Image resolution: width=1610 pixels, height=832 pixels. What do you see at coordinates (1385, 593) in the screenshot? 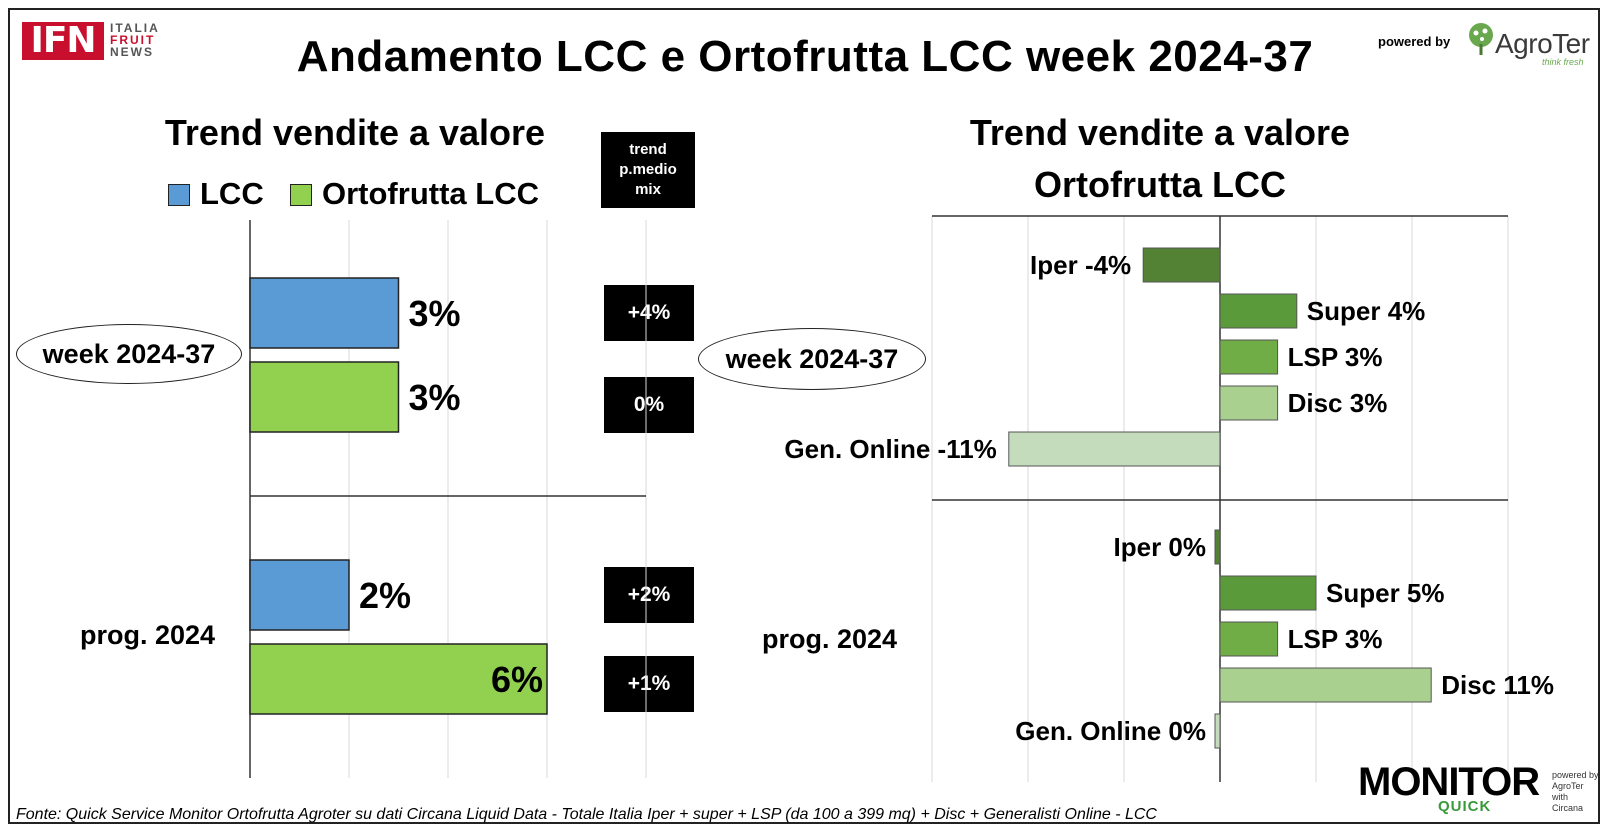
I see `bar-value-label: Super 5%` at bounding box center [1385, 593].